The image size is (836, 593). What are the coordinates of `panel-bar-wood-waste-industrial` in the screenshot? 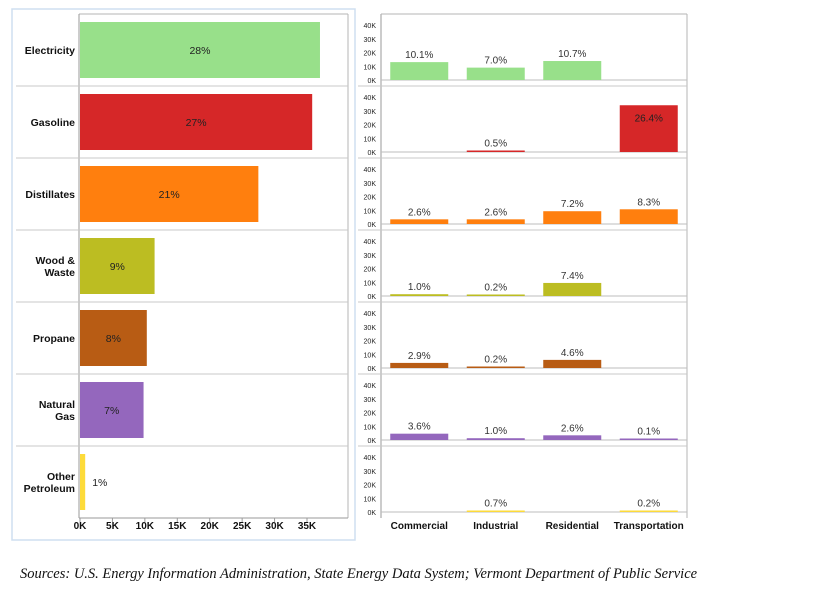 It's located at (495, 295).